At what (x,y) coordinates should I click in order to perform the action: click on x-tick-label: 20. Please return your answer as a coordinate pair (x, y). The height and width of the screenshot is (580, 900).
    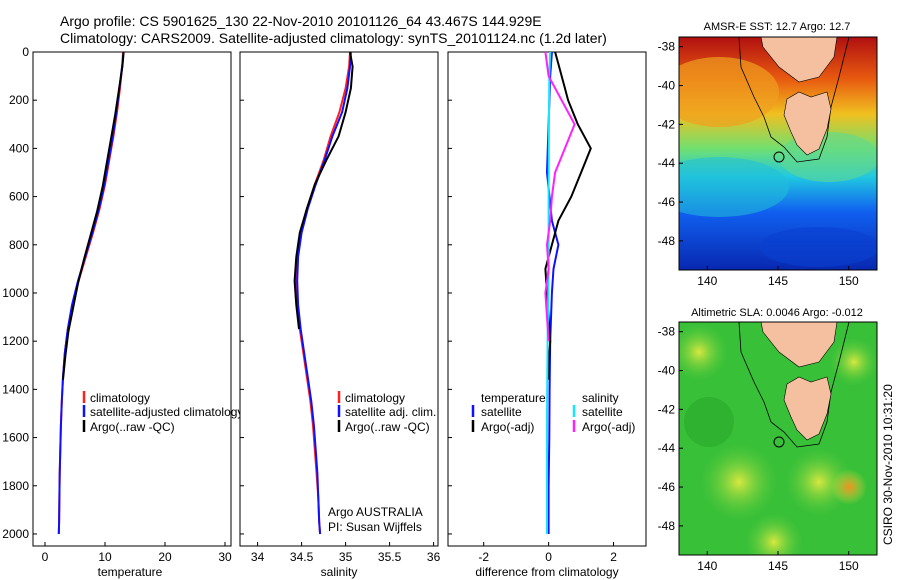
    Looking at the image, I should click on (165, 557).